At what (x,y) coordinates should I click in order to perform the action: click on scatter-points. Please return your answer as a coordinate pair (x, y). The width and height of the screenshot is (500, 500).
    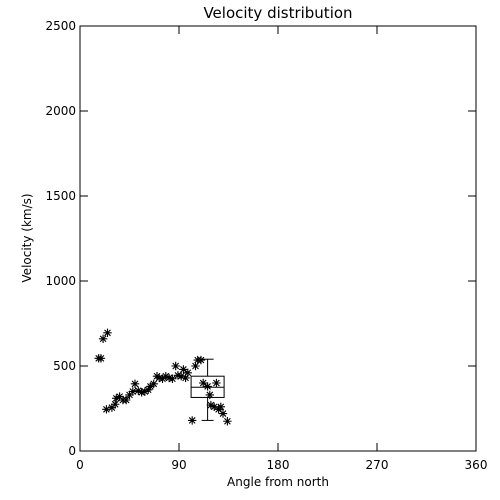
    Looking at the image, I should click on (163, 377).